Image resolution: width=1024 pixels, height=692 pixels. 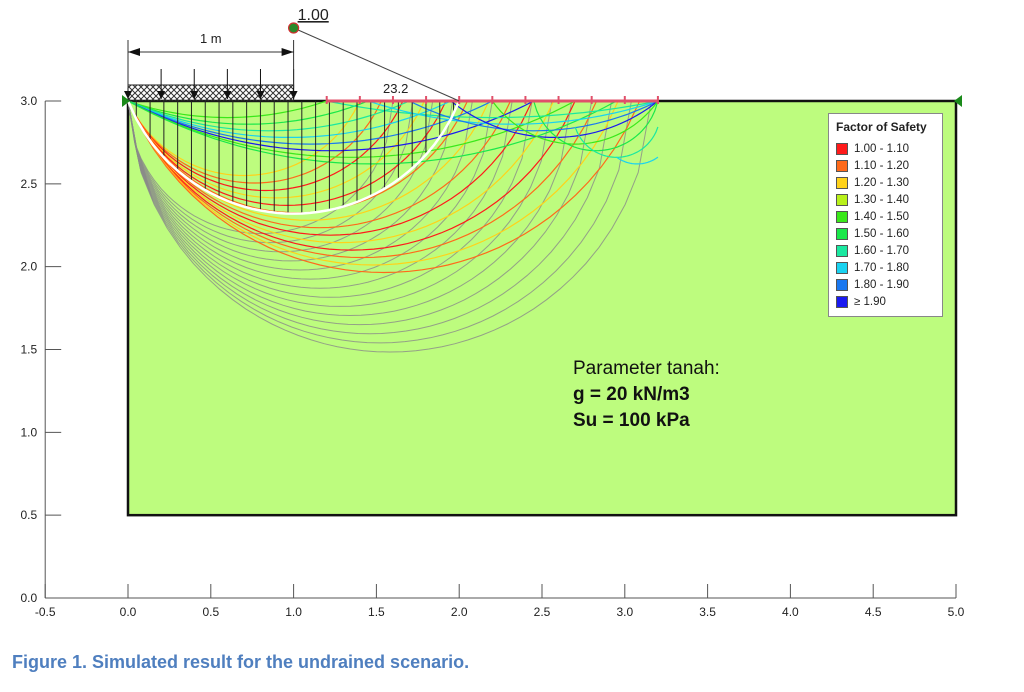 I want to click on radius-label: 23.2, so click(x=395, y=88).